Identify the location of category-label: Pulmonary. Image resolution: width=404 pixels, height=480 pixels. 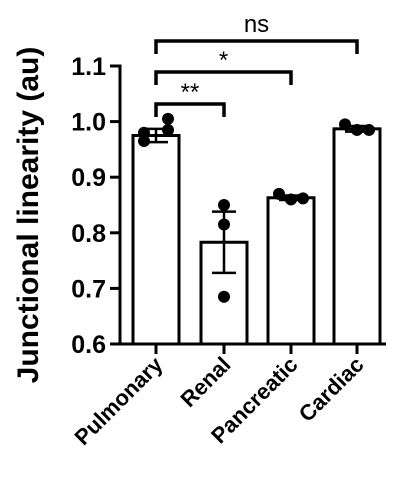
(118, 400).